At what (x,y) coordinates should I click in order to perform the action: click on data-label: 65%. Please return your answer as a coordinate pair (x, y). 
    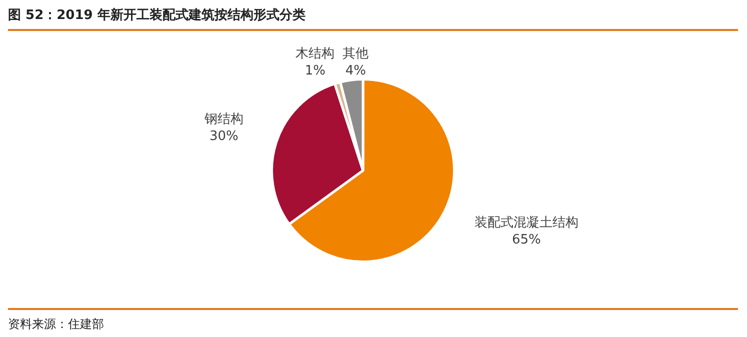
    Looking at the image, I should click on (526, 240).